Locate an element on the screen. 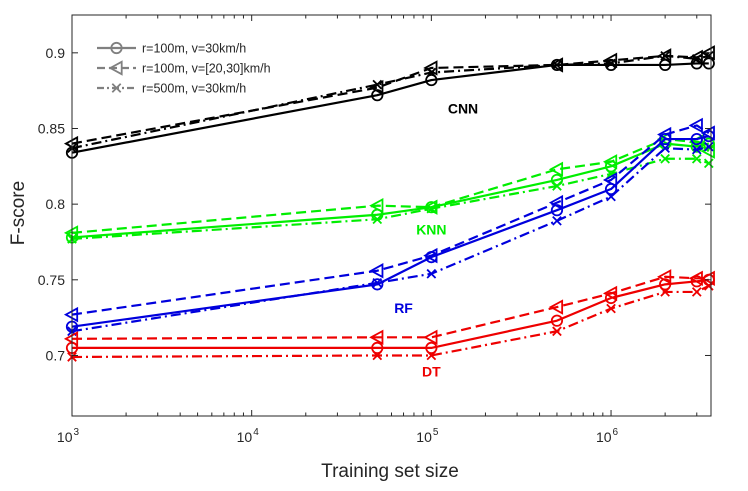 This screenshot has height=491, width=748. x-tick-exponent: 3 is located at coordinates (77, 432).